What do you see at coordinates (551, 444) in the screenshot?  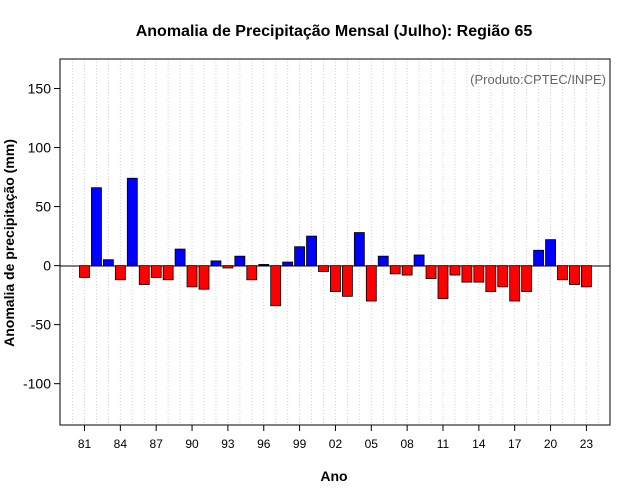 I see `x-tick-label: 20` at bounding box center [551, 444].